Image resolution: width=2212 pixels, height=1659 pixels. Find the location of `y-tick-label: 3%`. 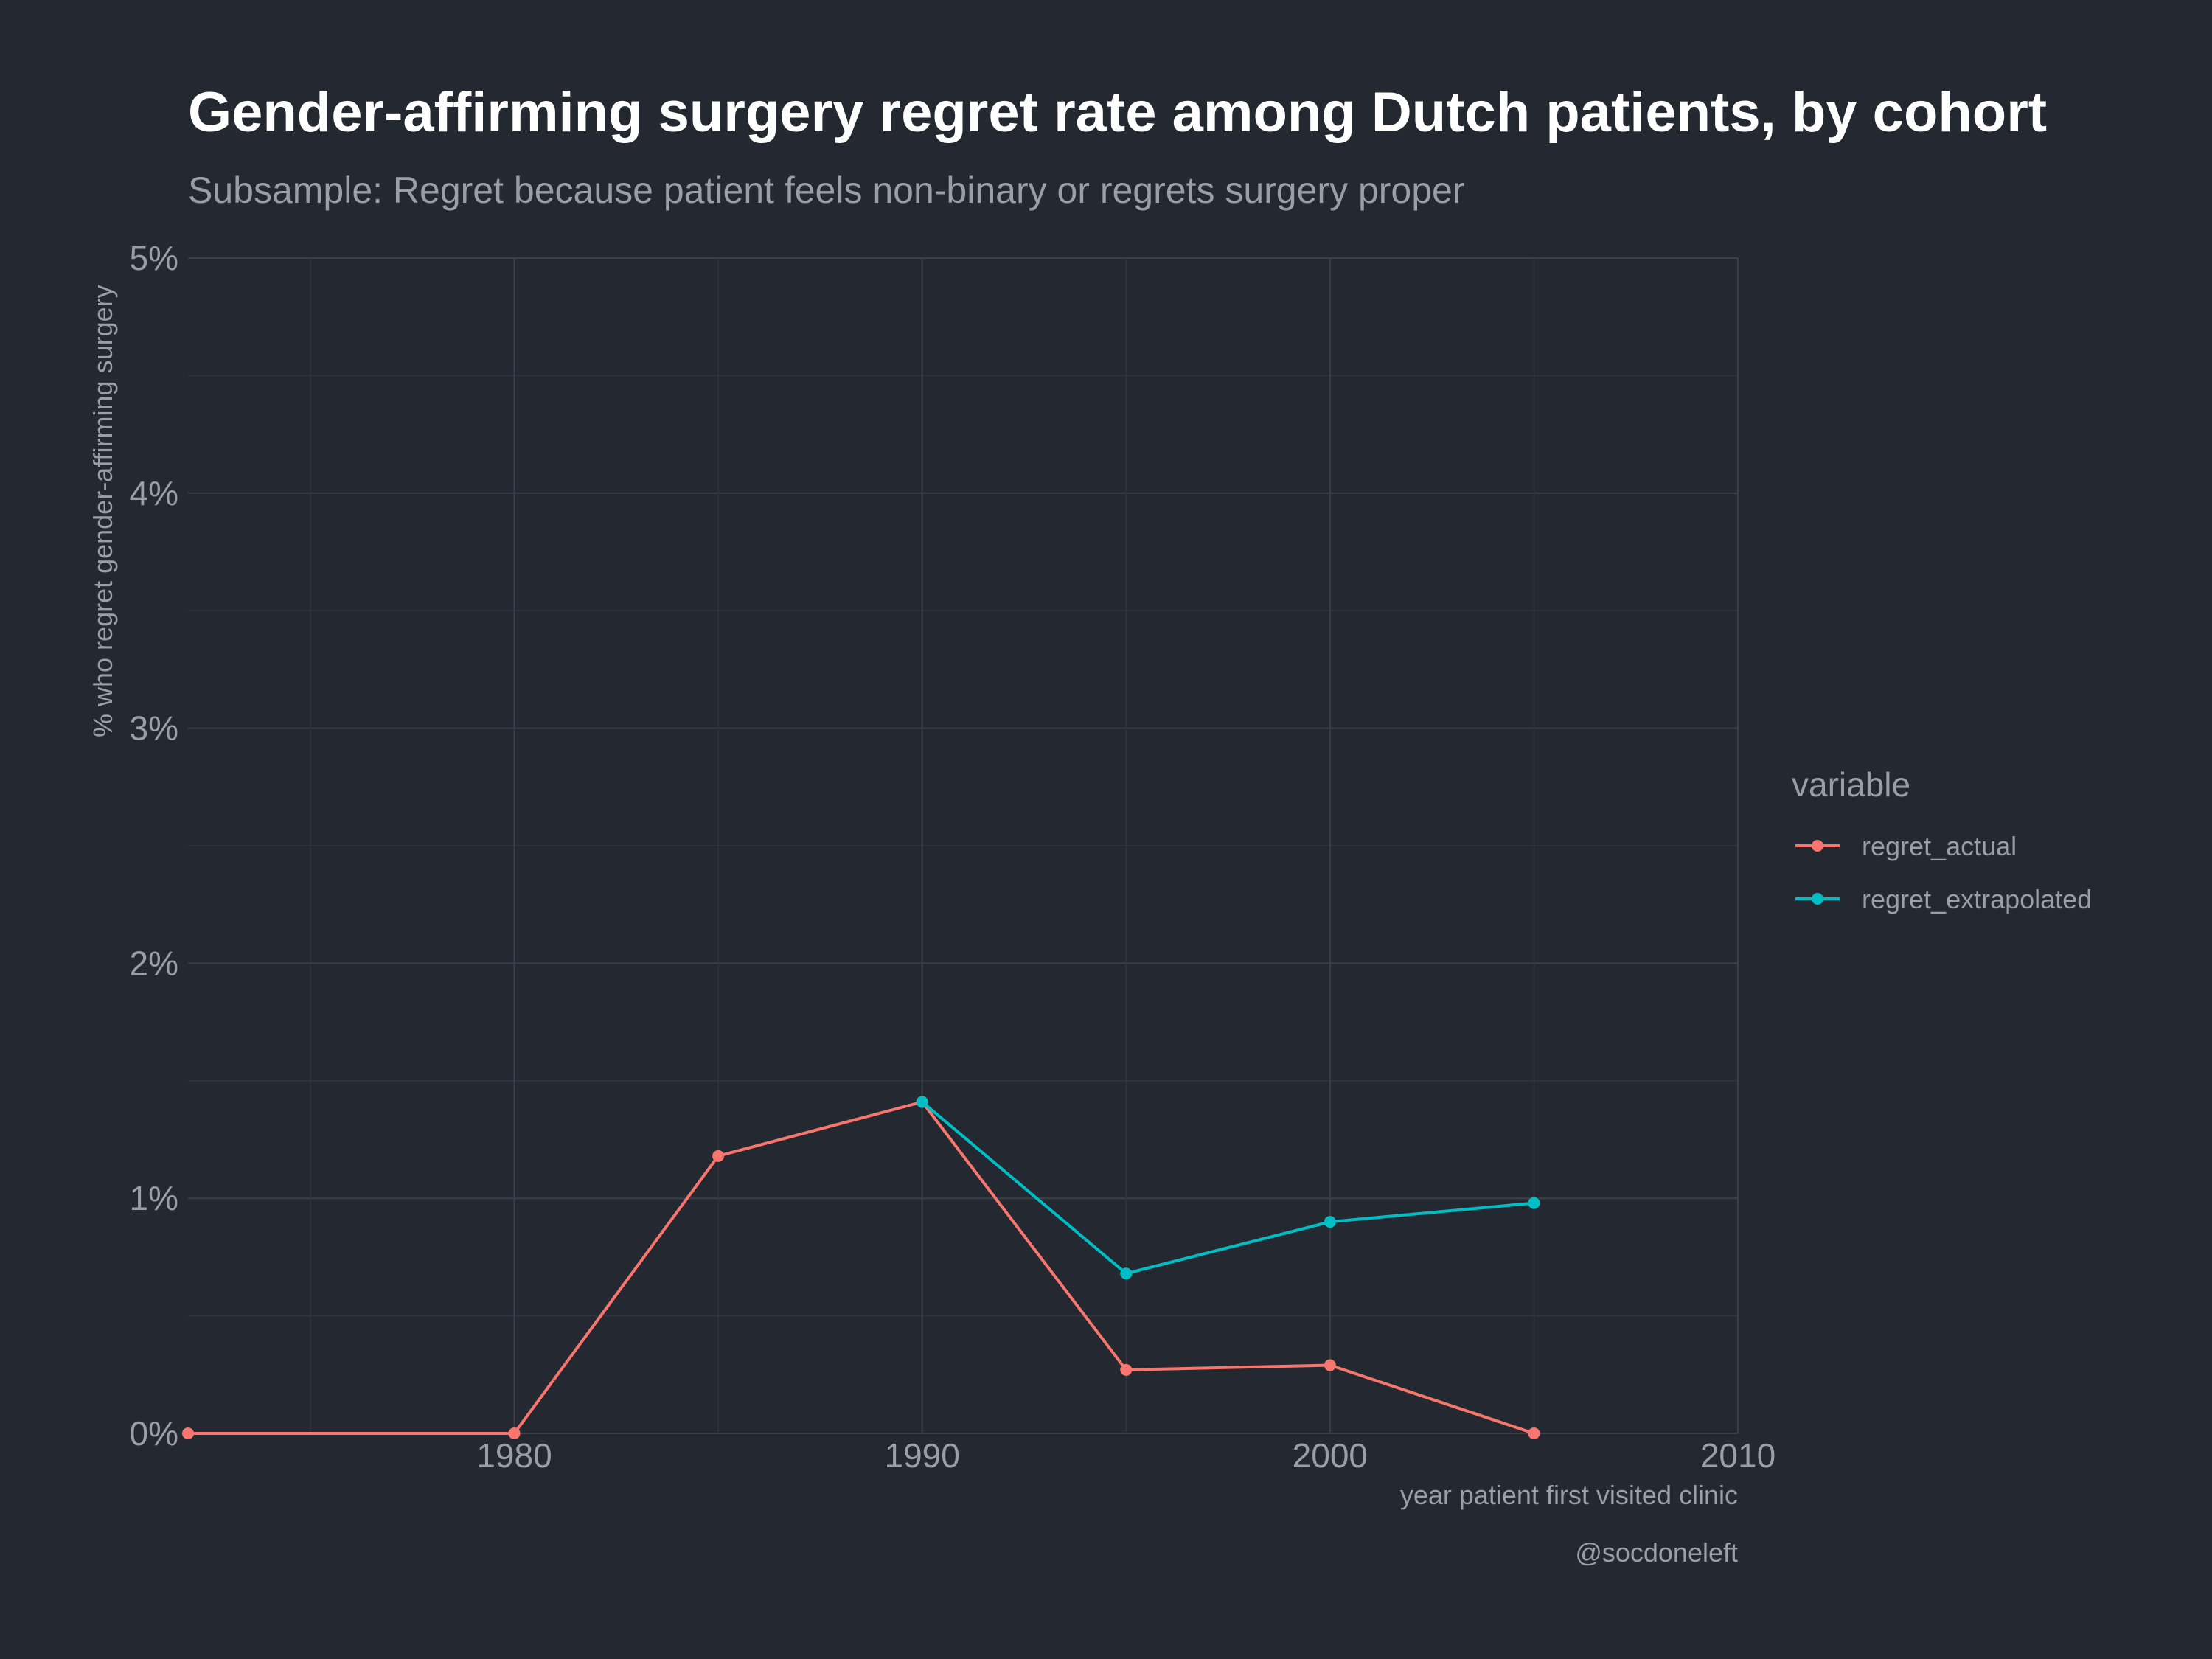

y-tick-label: 3% is located at coordinates (154, 728).